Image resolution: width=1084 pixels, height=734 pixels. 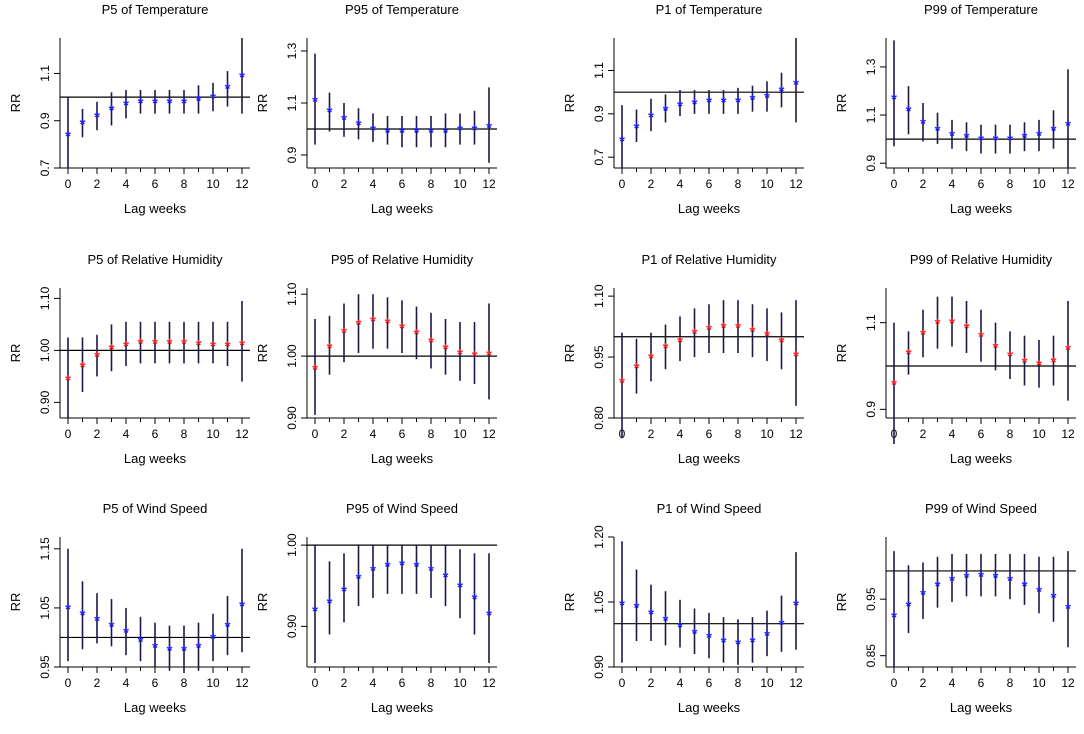 What do you see at coordinates (952, 683) in the screenshot?
I see `x-tick-label: 4` at bounding box center [952, 683].